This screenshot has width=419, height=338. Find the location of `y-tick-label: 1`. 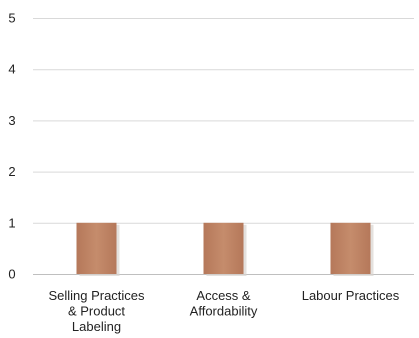

y-tick-label: 1 is located at coordinates (11, 222).